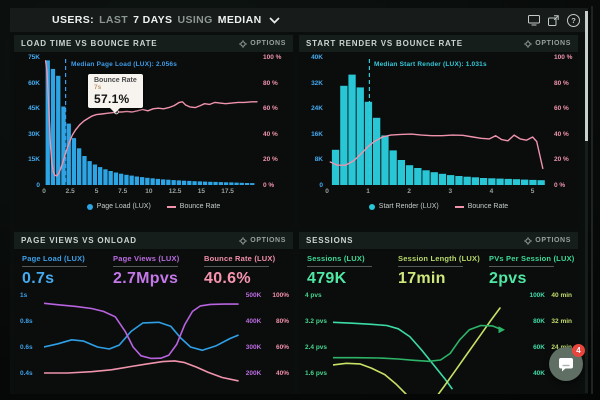 This screenshot has height=400, width=600. Describe the element at coordinates (532, 258) in the screenshot. I see `stat-label: PVs Per Session (LUX)` at that location.